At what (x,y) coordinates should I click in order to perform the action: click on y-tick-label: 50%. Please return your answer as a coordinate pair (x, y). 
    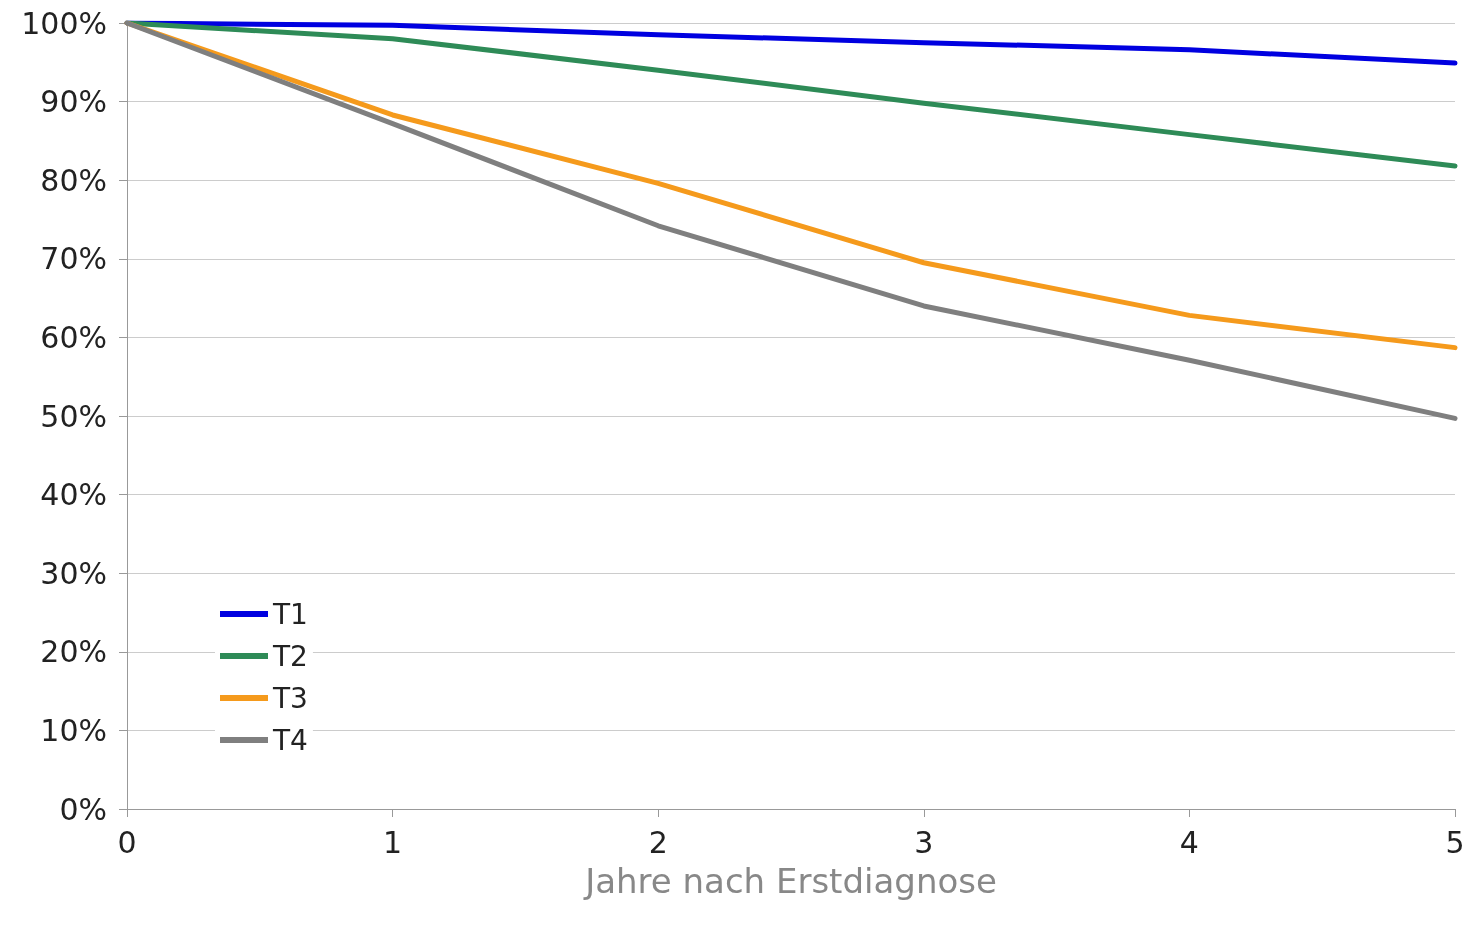
    Looking at the image, I should click on (73, 416).